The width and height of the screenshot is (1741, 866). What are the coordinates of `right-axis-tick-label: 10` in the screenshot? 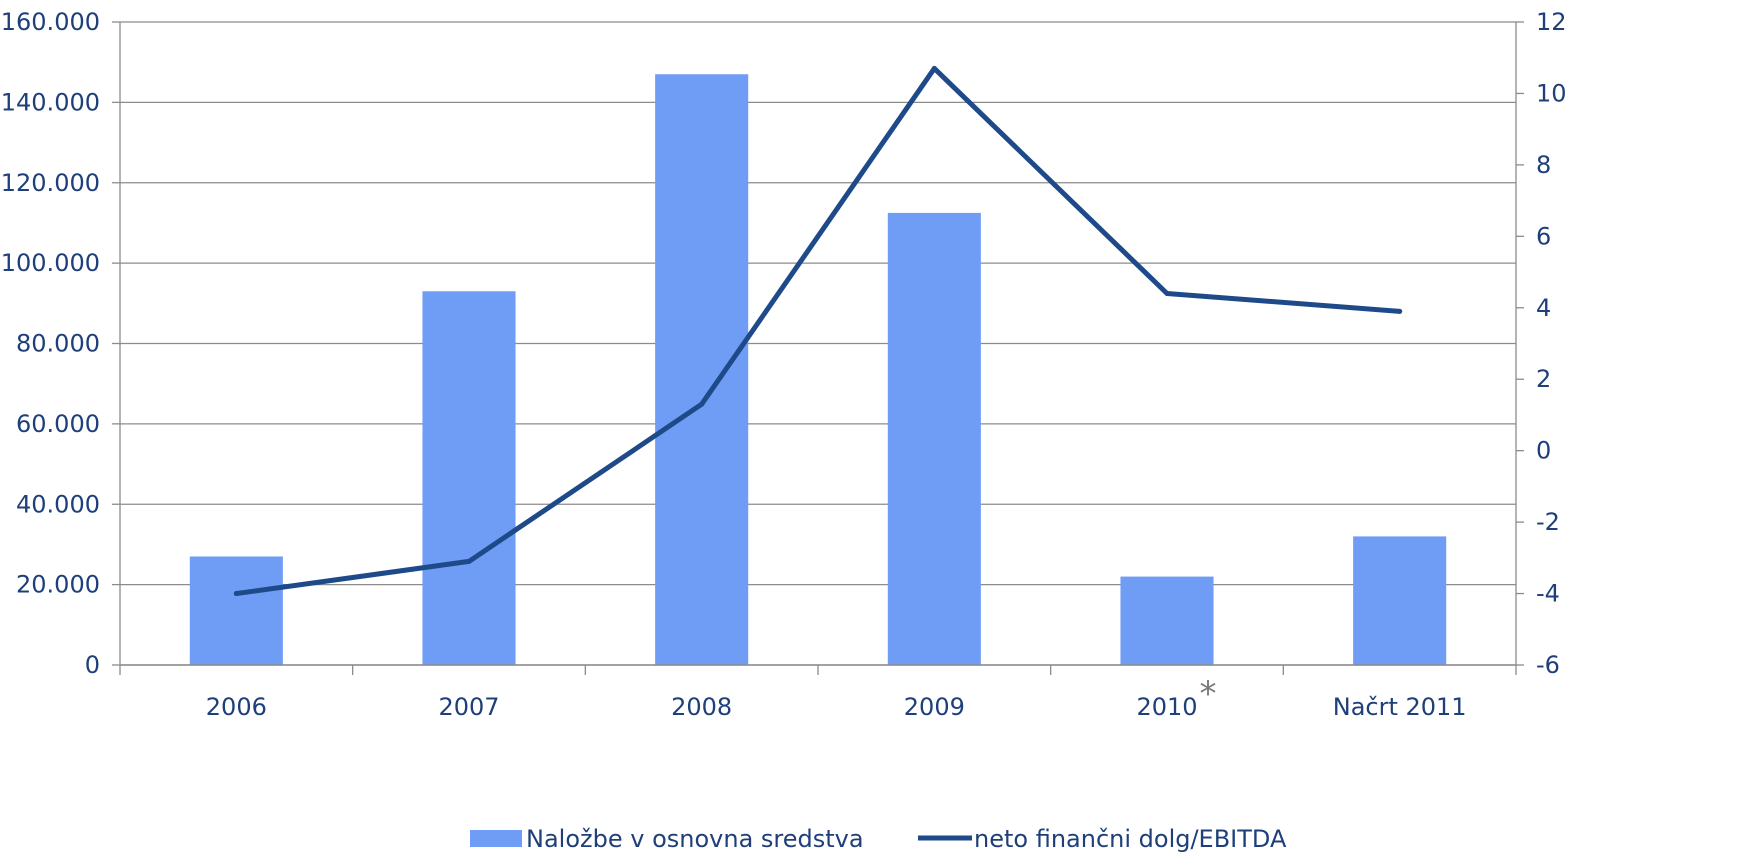 It's located at (1551, 93).